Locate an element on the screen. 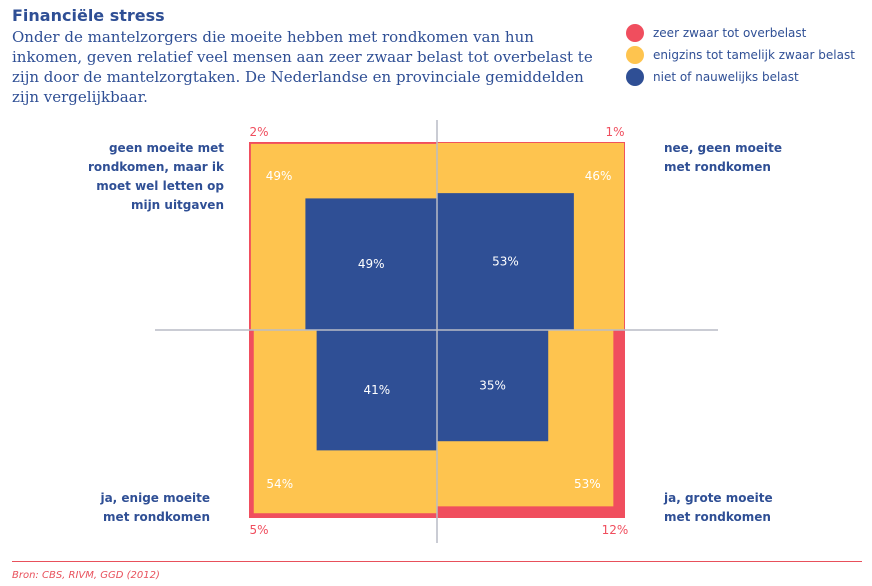 Image resolution: width=872 pixels, height=586 pixels. data-label-top-right-niet: 53% is located at coordinates (505, 262).